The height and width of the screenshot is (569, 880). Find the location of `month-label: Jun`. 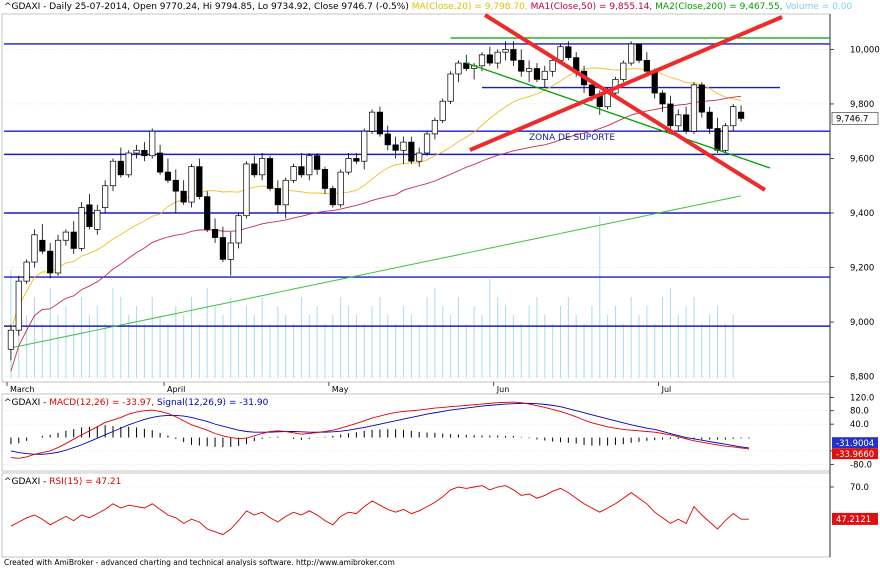

month-label: Jun is located at coordinates (503, 389).